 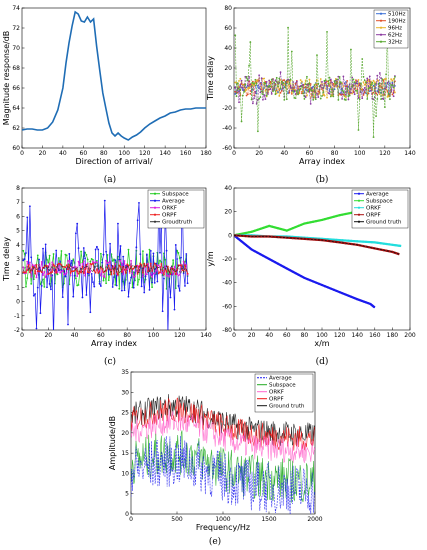 What do you see at coordinates (16, 8) in the screenshot?
I see `y-tick-label: 74` at bounding box center [16, 8].